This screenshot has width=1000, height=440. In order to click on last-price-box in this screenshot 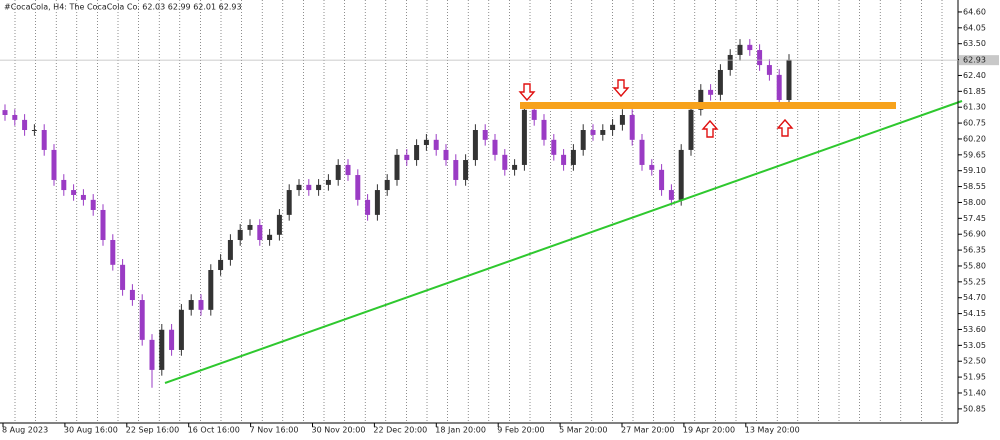, I will do `click(979, 60)`.